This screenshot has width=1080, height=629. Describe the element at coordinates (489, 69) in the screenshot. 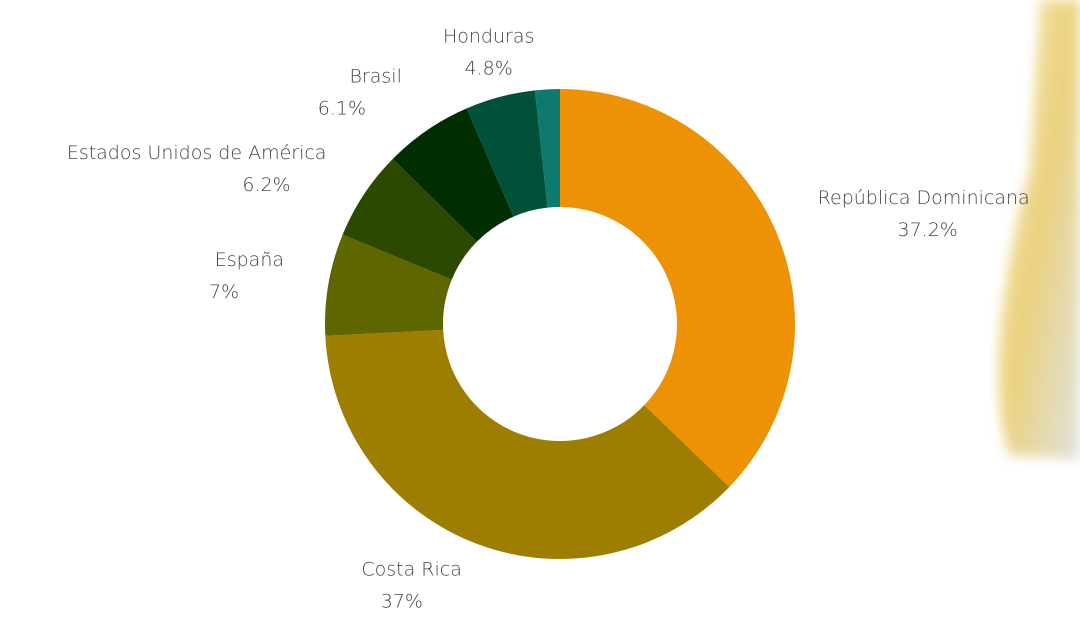

I see `slice-value: 4.8%` at that location.